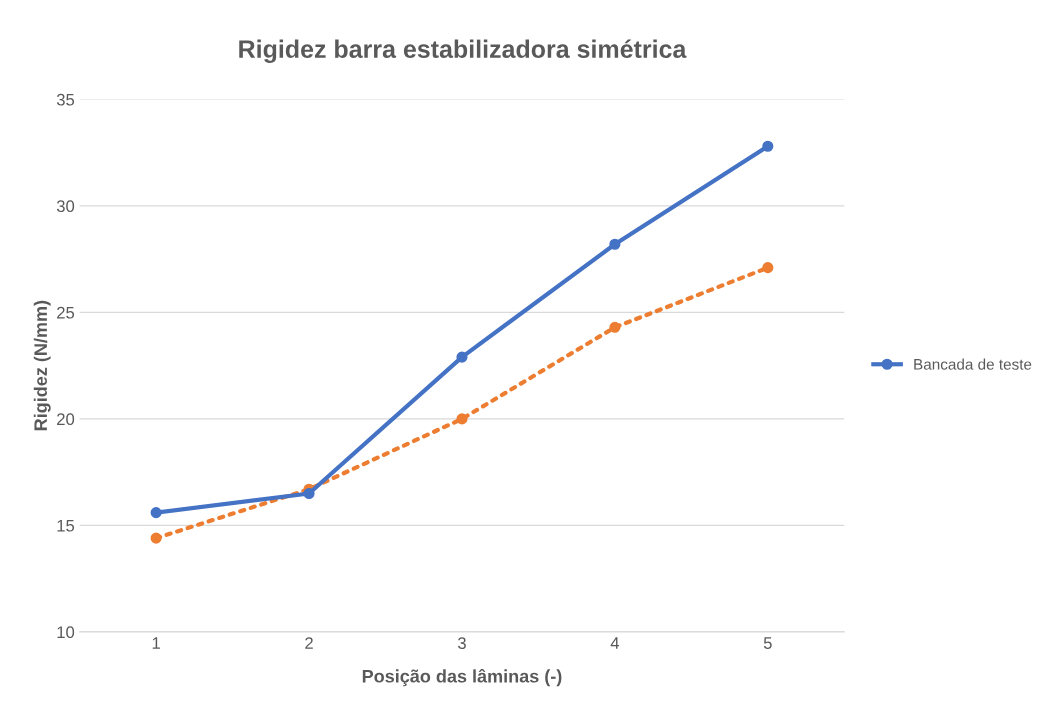  I want to click on y-tick-label: 15, so click(66, 525).